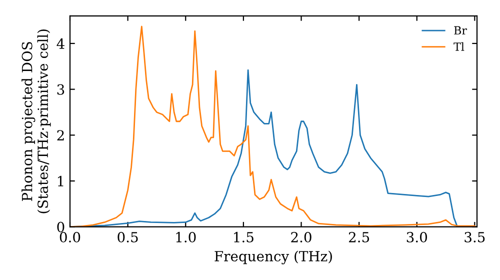 The image size is (500, 280). What do you see at coordinates (416, 237) in the screenshot?
I see `x-tick-label: 3.0` at bounding box center [416, 237].